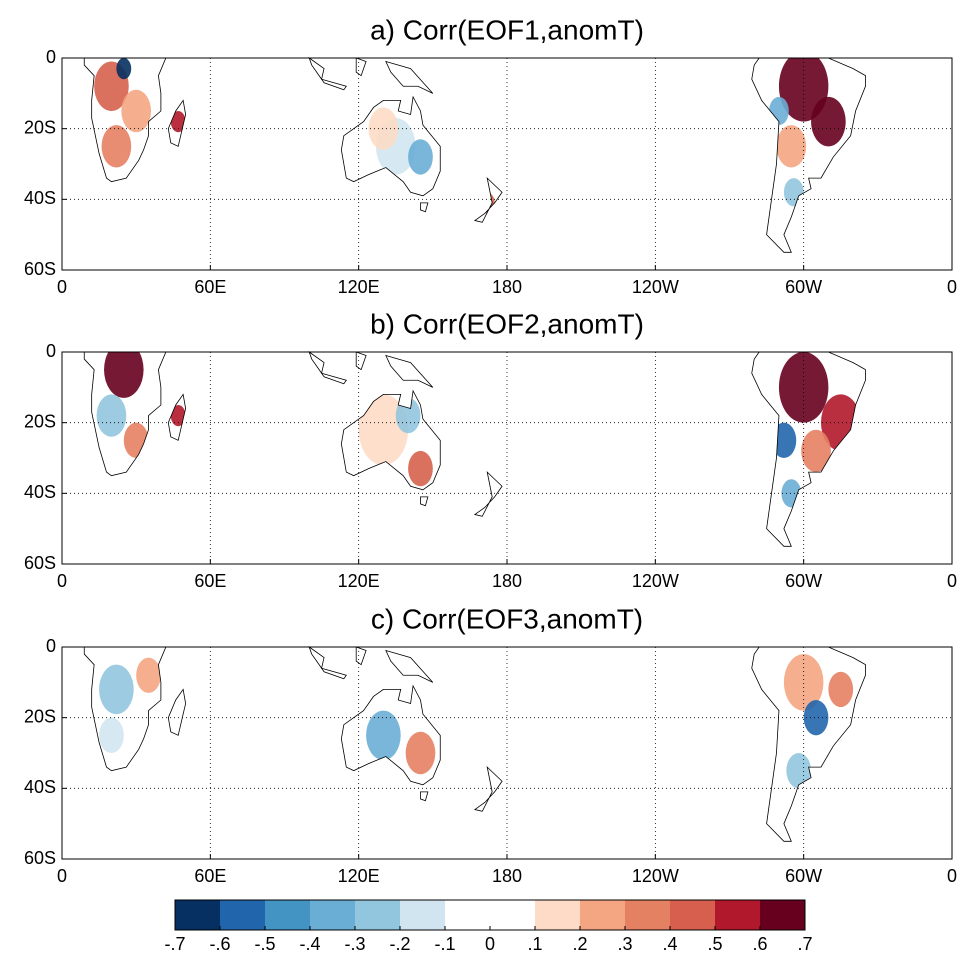 Image resolution: width=962 pixels, height=956 pixels. What do you see at coordinates (534, 944) in the screenshot?
I see `colorbar-tick-label: .1` at bounding box center [534, 944].